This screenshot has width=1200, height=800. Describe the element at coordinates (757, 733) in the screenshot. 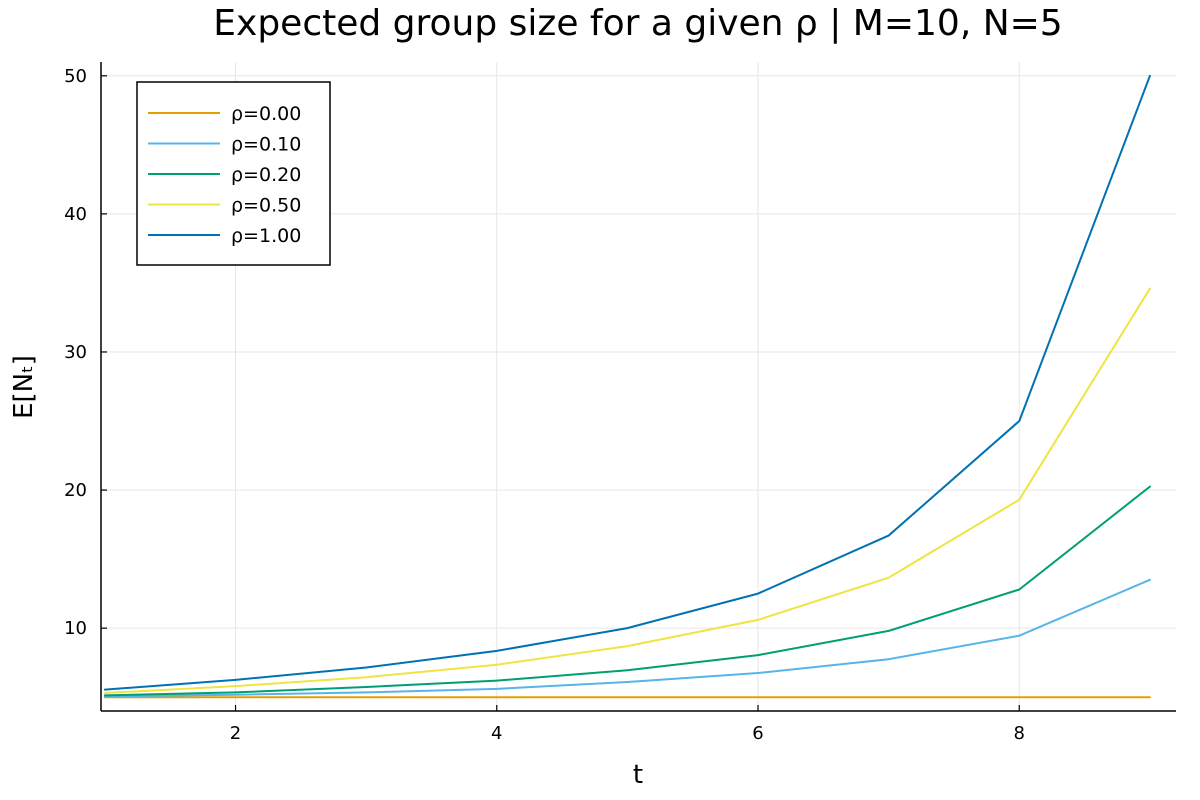

I see `x-tick-label: 6` at that location.